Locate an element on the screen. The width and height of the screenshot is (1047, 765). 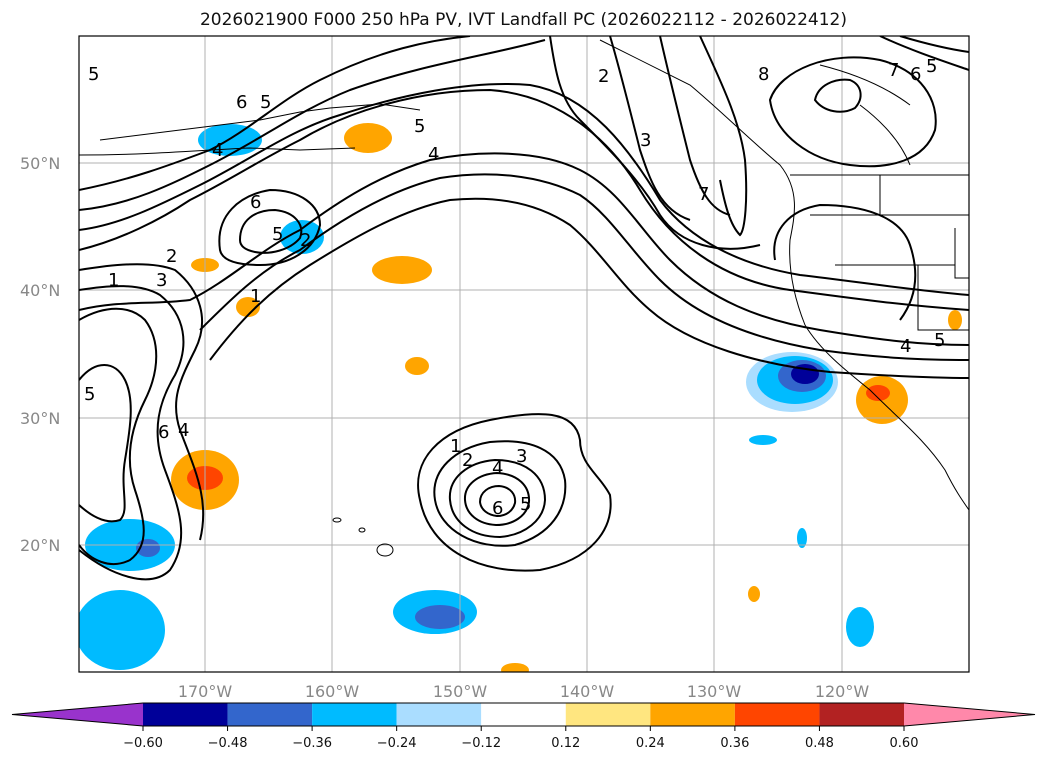
lon-label: 160°W is located at coordinates (332, 691).